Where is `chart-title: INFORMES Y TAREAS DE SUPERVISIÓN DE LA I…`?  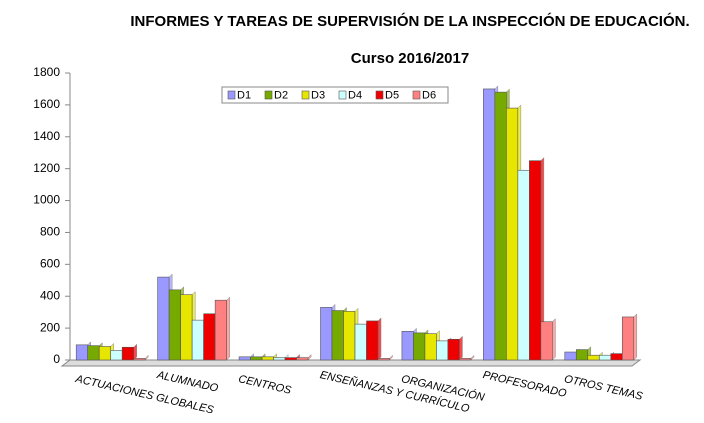 chart-title: INFORMES Y TAREAS DE SUPERVISIÓN DE LA I… is located at coordinates (410, 21).